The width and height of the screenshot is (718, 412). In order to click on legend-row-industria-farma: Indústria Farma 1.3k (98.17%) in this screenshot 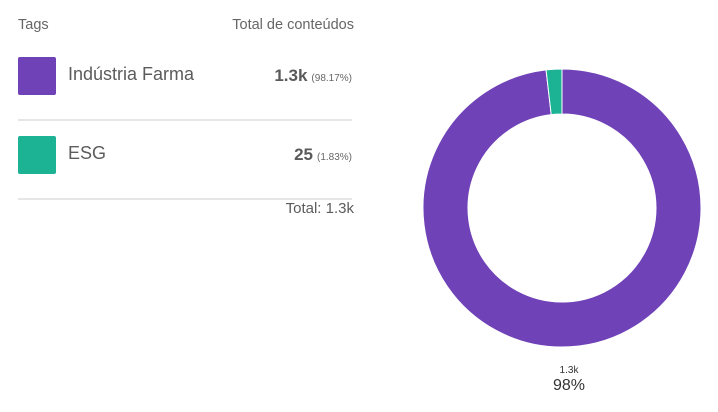, I will do `click(185, 81)`.